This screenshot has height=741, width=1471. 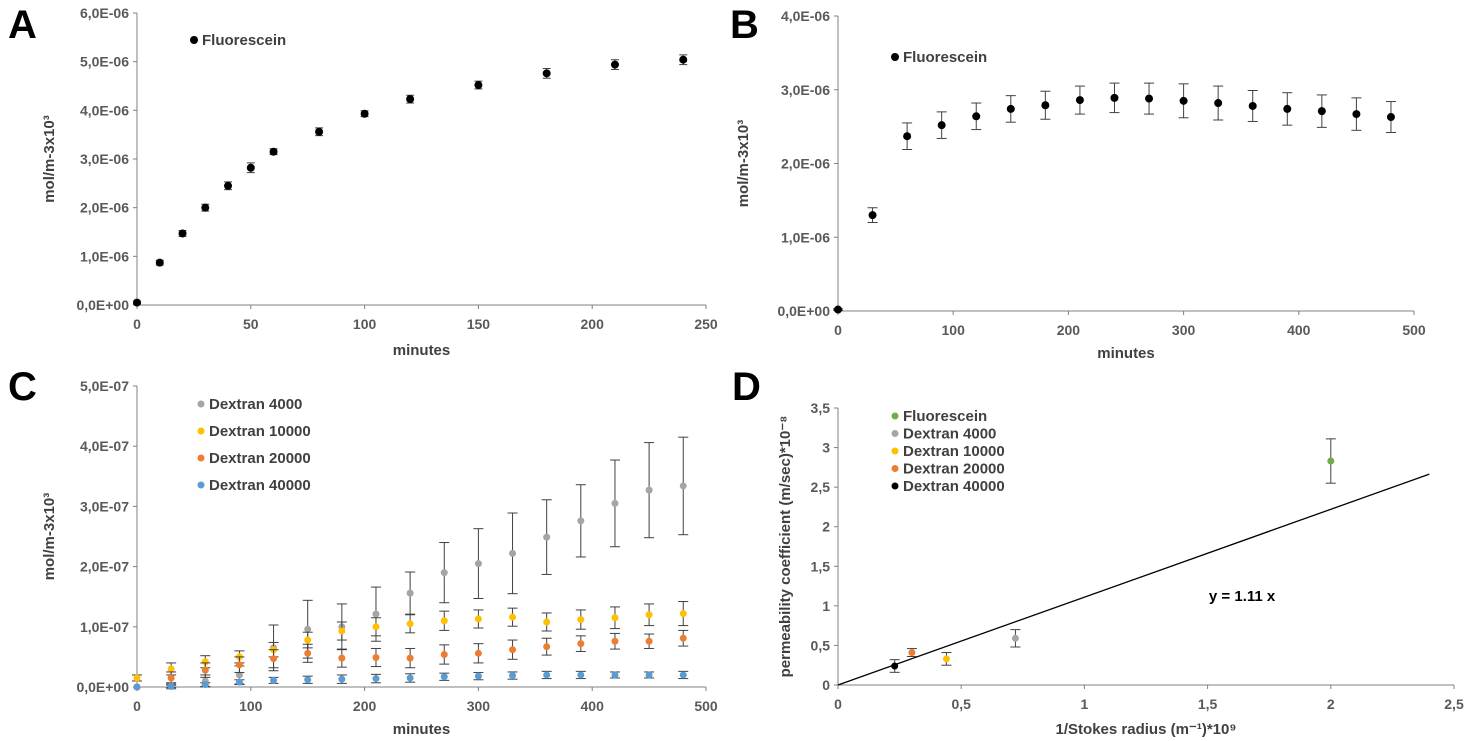 What do you see at coordinates (22, 25) in the screenshot?
I see `panel-letter: A` at bounding box center [22, 25].